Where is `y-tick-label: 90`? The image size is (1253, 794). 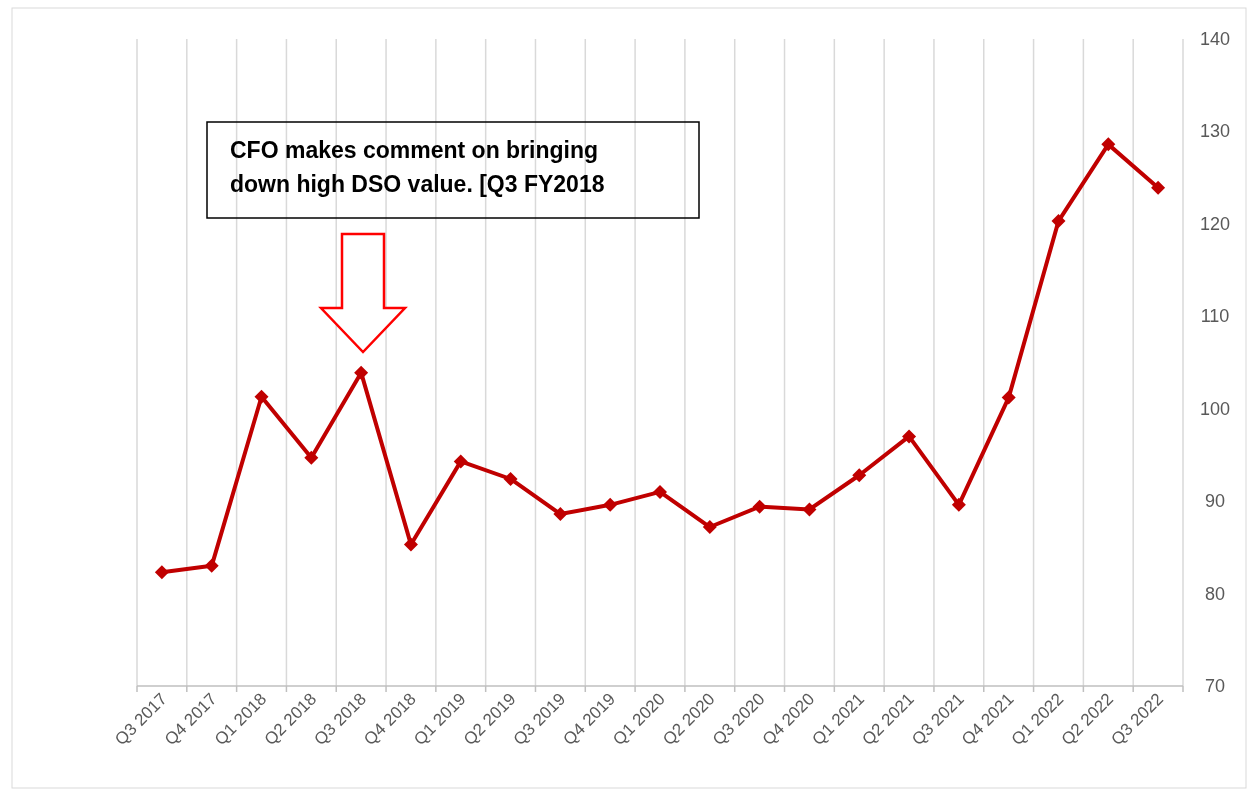
y-tick-label: 90 is located at coordinates (1215, 501).